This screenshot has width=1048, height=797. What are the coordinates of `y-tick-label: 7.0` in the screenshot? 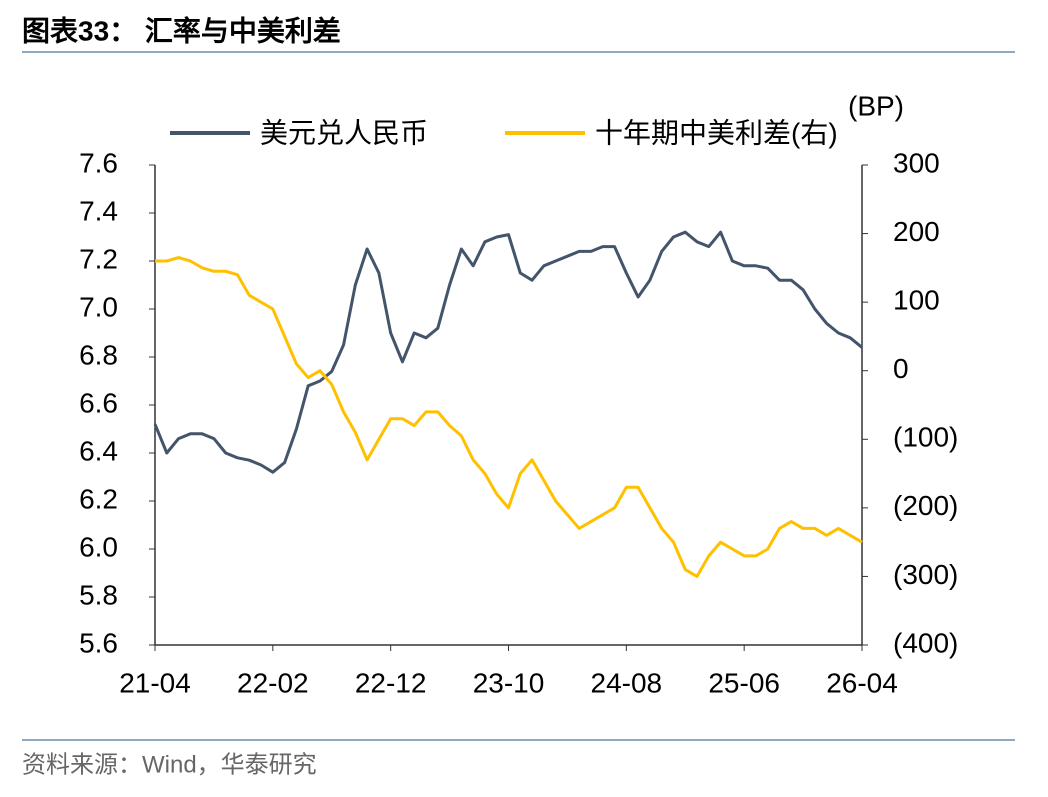 It's located at (98, 306).